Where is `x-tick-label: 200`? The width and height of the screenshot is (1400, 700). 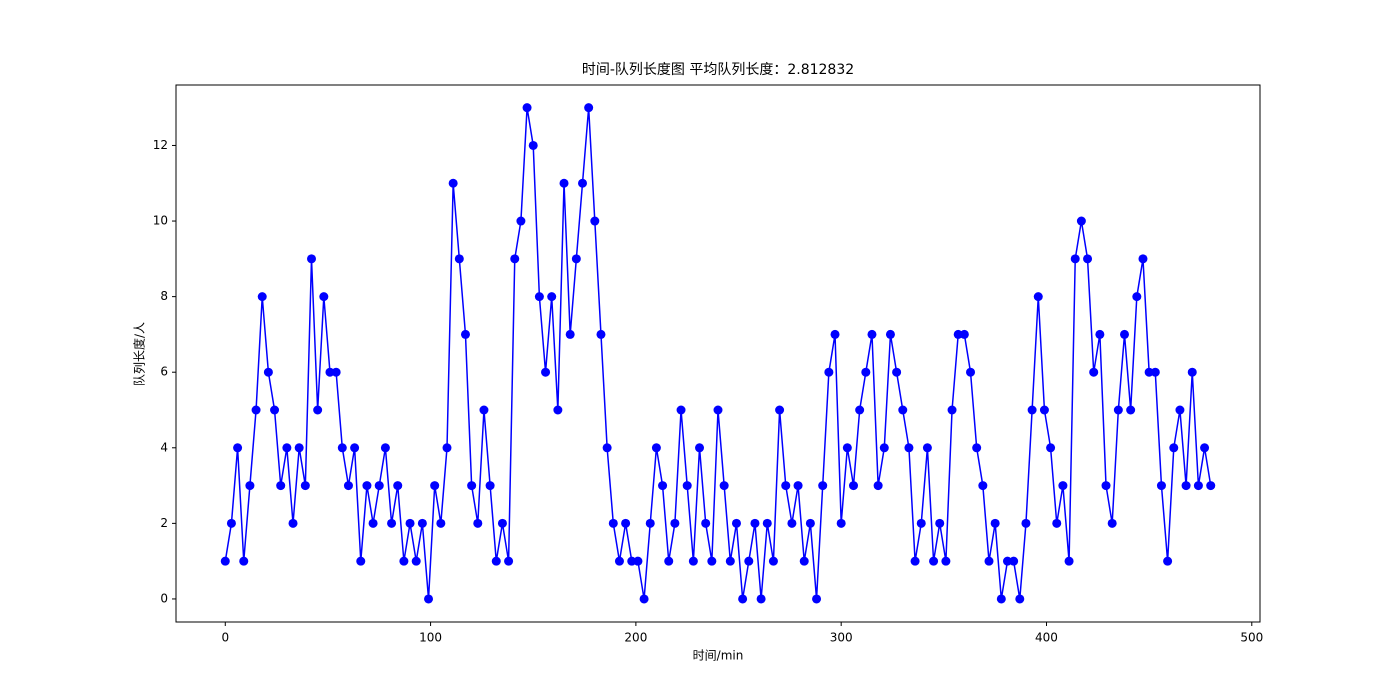 x-tick-label: 200 is located at coordinates (635, 638).